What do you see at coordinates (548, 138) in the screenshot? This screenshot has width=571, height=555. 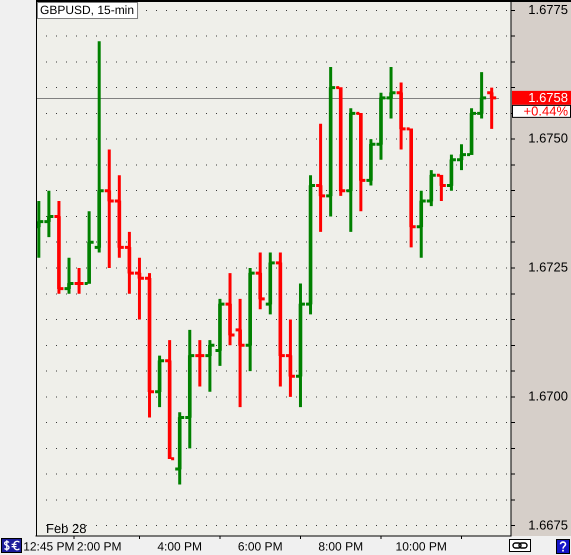 I see `y-tick-label: 1.6750` at bounding box center [548, 138].